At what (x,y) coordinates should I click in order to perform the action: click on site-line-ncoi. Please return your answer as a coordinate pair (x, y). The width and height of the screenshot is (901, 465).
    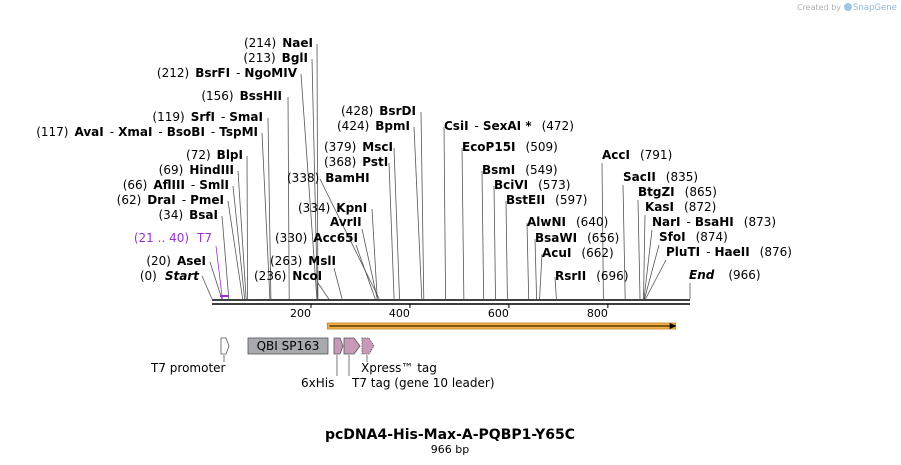
    Looking at the image, I should click on (323, 291).